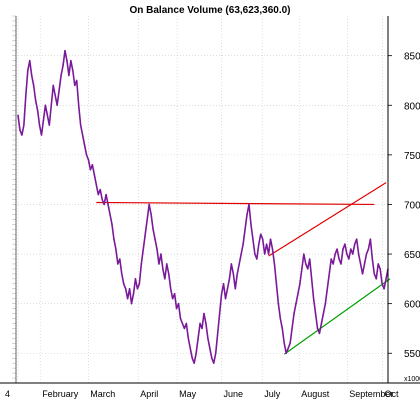  Describe the element at coordinates (149, 394) in the screenshot. I see `x-tick-label: April` at that location.